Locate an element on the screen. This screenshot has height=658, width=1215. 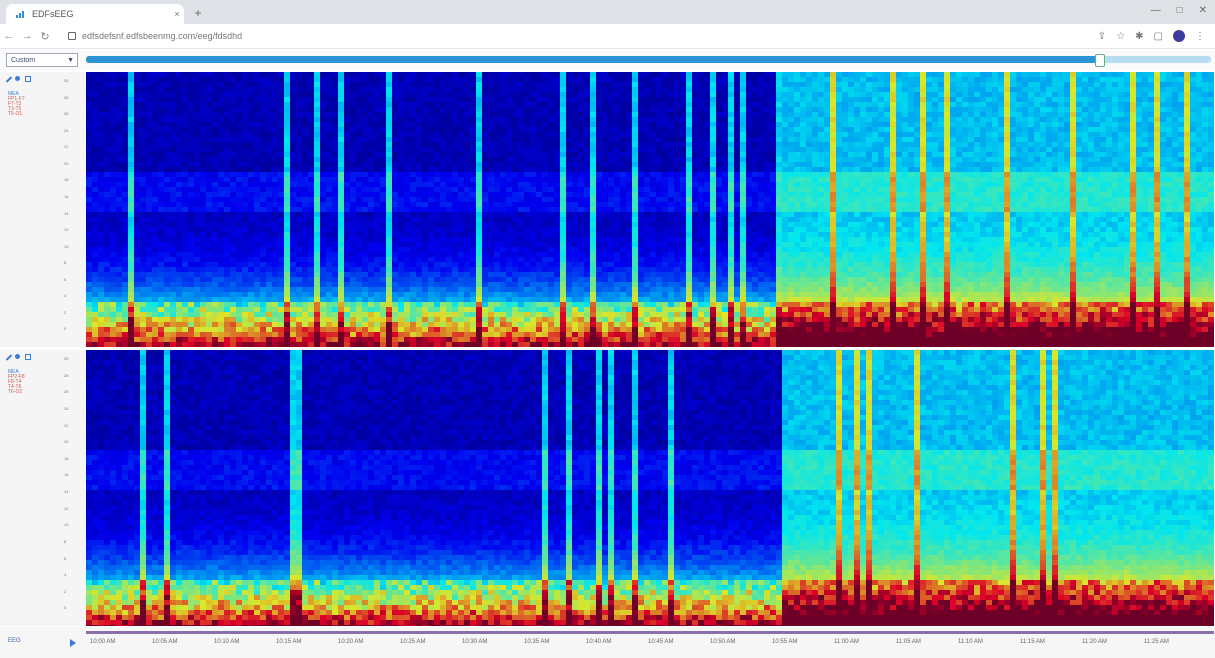
browser-tab: EDFsEEG × is located at coordinates (95, 14).